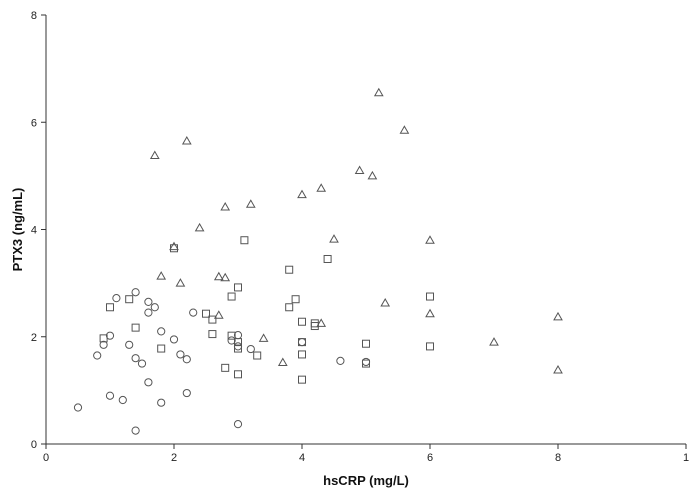 Image resolution: width=689 pixels, height=491 pixels. Describe the element at coordinates (34, 445) in the screenshot. I see `y-tick-label: 0` at that location.